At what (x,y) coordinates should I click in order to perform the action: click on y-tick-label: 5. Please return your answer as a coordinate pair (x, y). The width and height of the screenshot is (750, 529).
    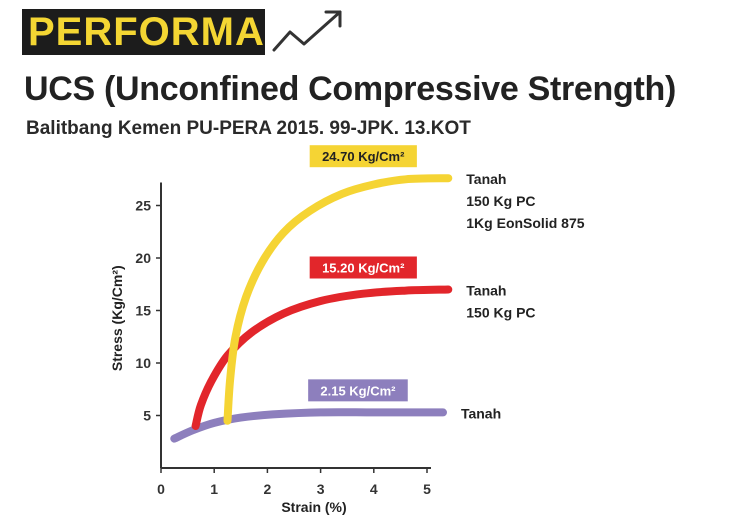
    Looking at the image, I should click on (147, 416).